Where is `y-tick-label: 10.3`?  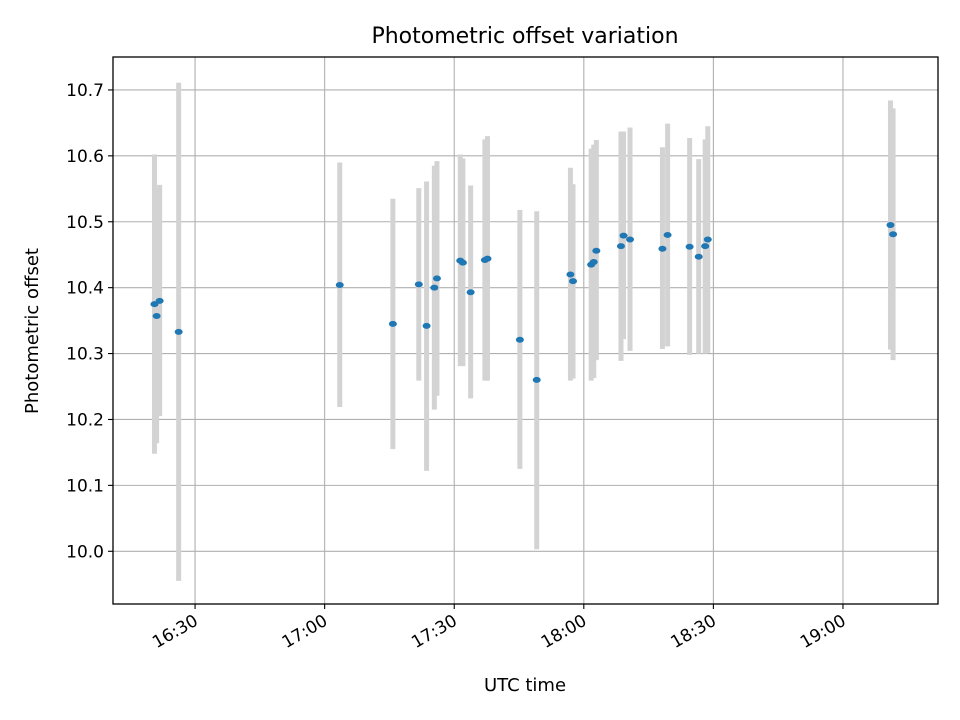
y-tick-label: 10.3 is located at coordinates (85, 355).